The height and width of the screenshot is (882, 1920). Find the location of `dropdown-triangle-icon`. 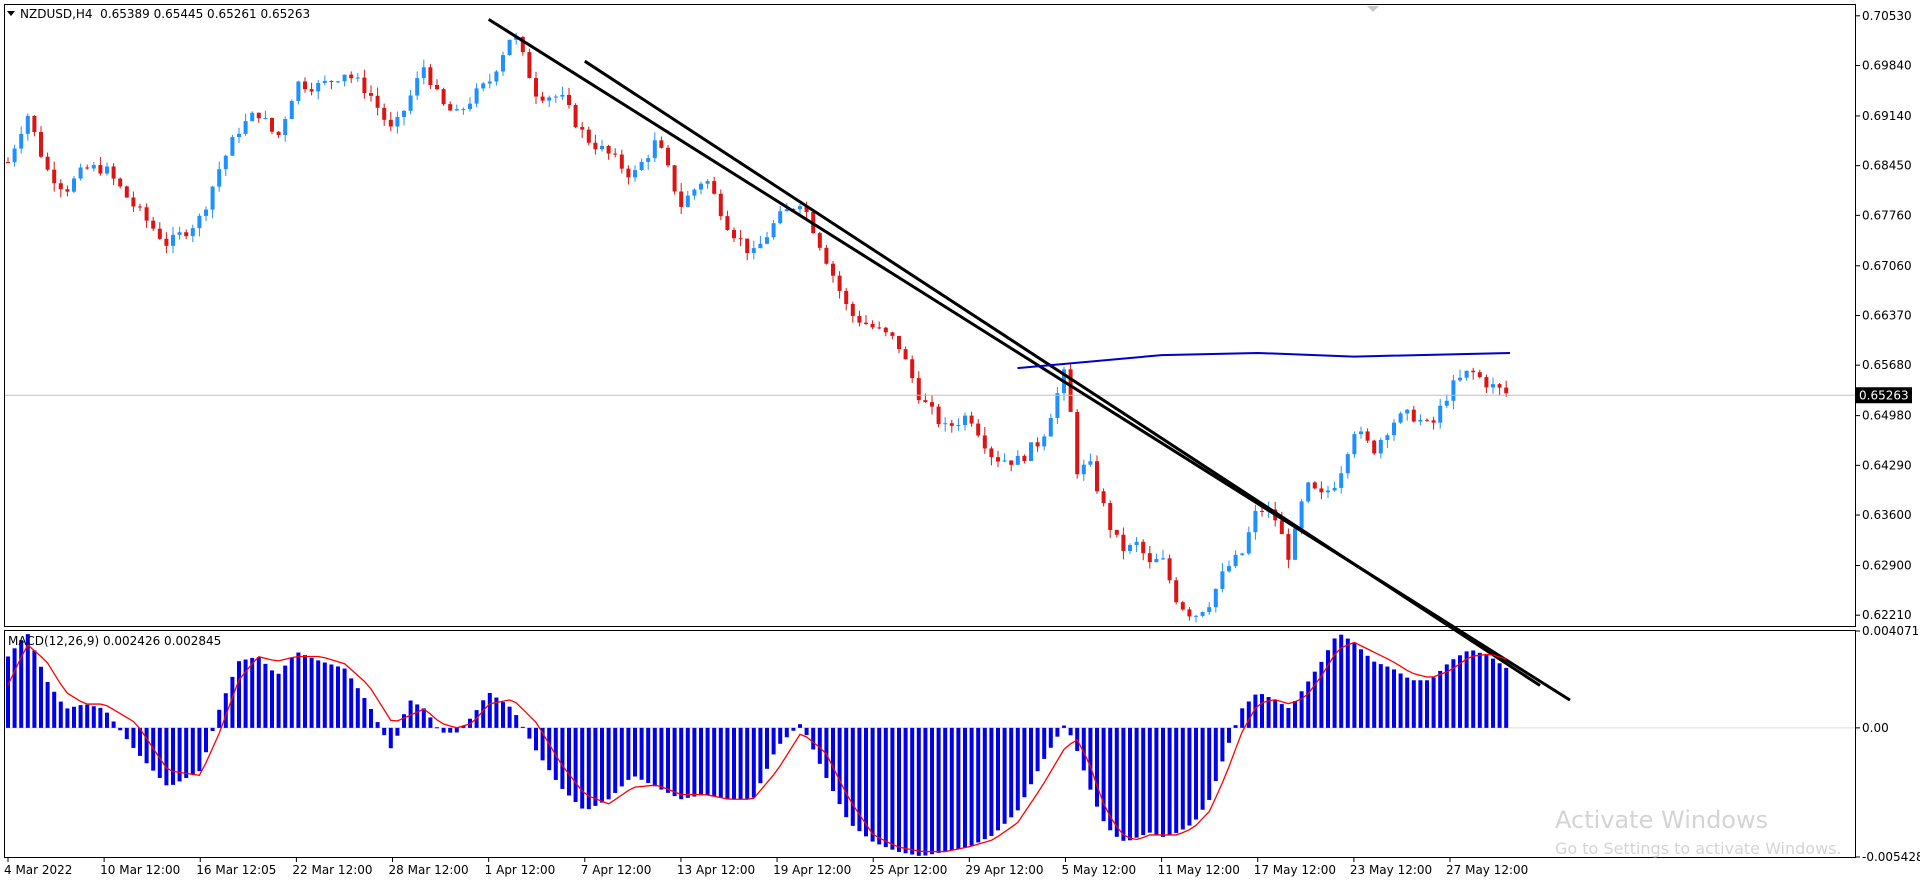

dropdown-triangle-icon is located at coordinates (11, 13).